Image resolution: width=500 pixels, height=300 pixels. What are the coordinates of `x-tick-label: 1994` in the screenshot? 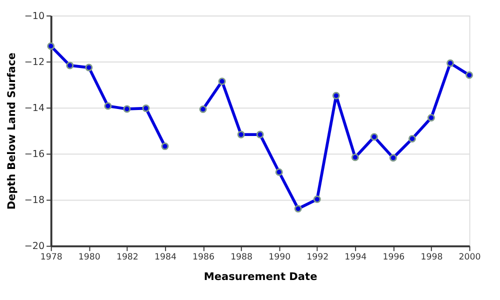 It's located at (355, 257).